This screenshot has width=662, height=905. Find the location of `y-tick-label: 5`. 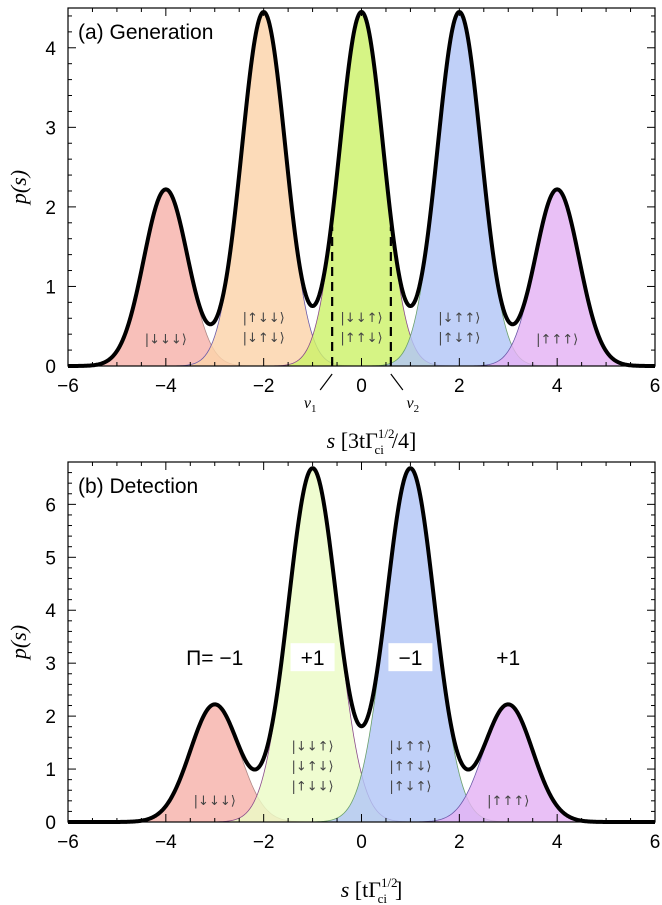

y-tick-label: 5 is located at coordinates (50, 558).